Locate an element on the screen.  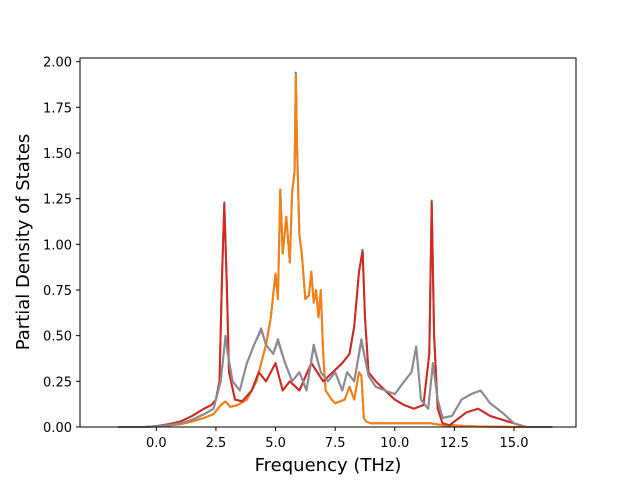
x-tick-label: 10.0 is located at coordinates (394, 443).